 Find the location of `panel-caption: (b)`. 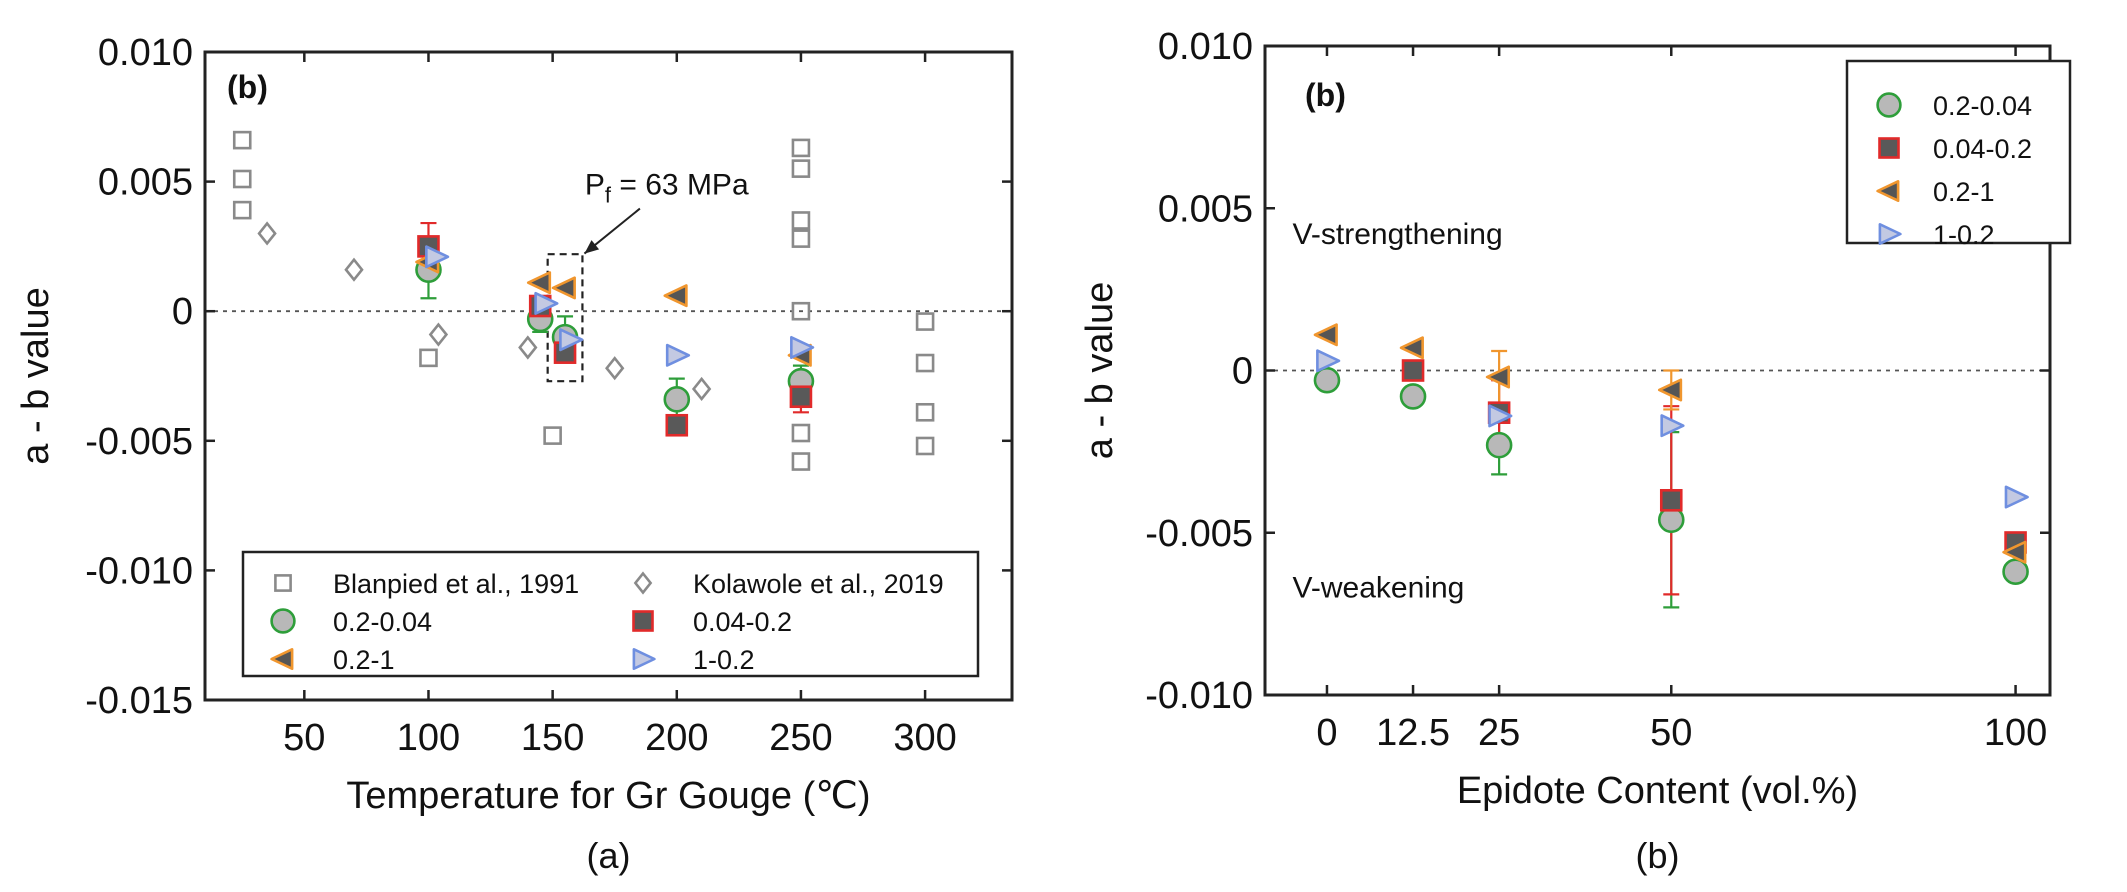

panel-caption: (b) is located at coordinates (1658, 855).